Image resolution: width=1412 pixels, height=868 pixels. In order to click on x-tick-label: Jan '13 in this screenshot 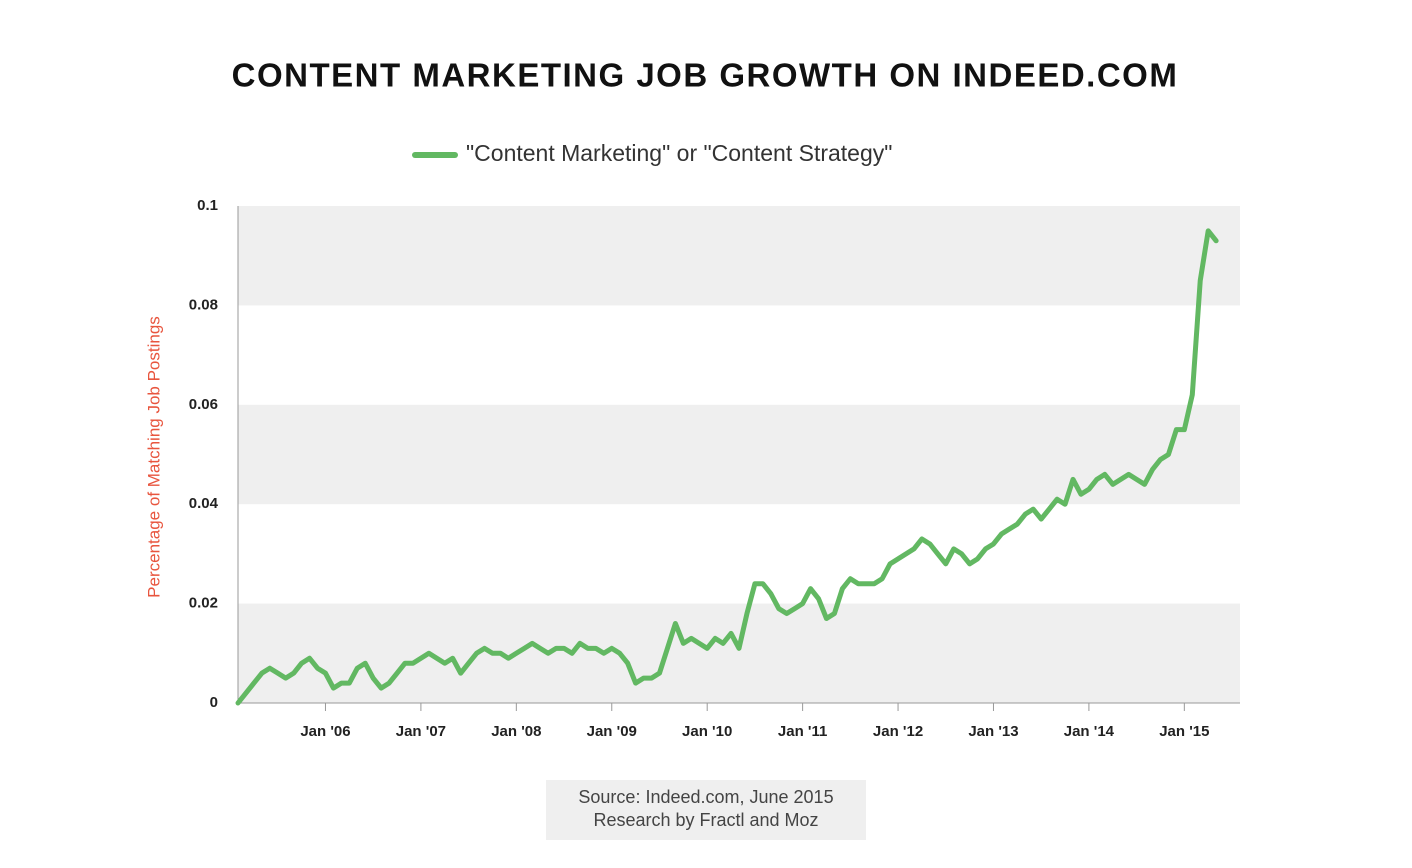, I will do `click(993, 731)`.